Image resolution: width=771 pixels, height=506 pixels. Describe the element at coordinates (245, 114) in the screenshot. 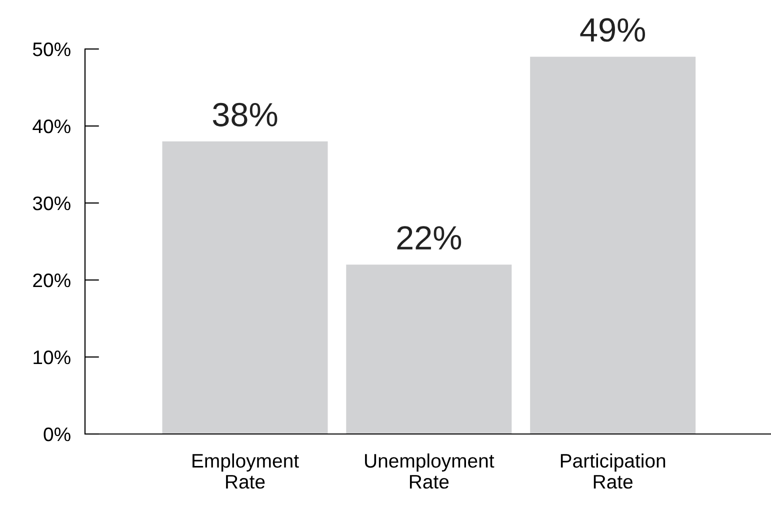

I see `data-label: 38%` at that location.